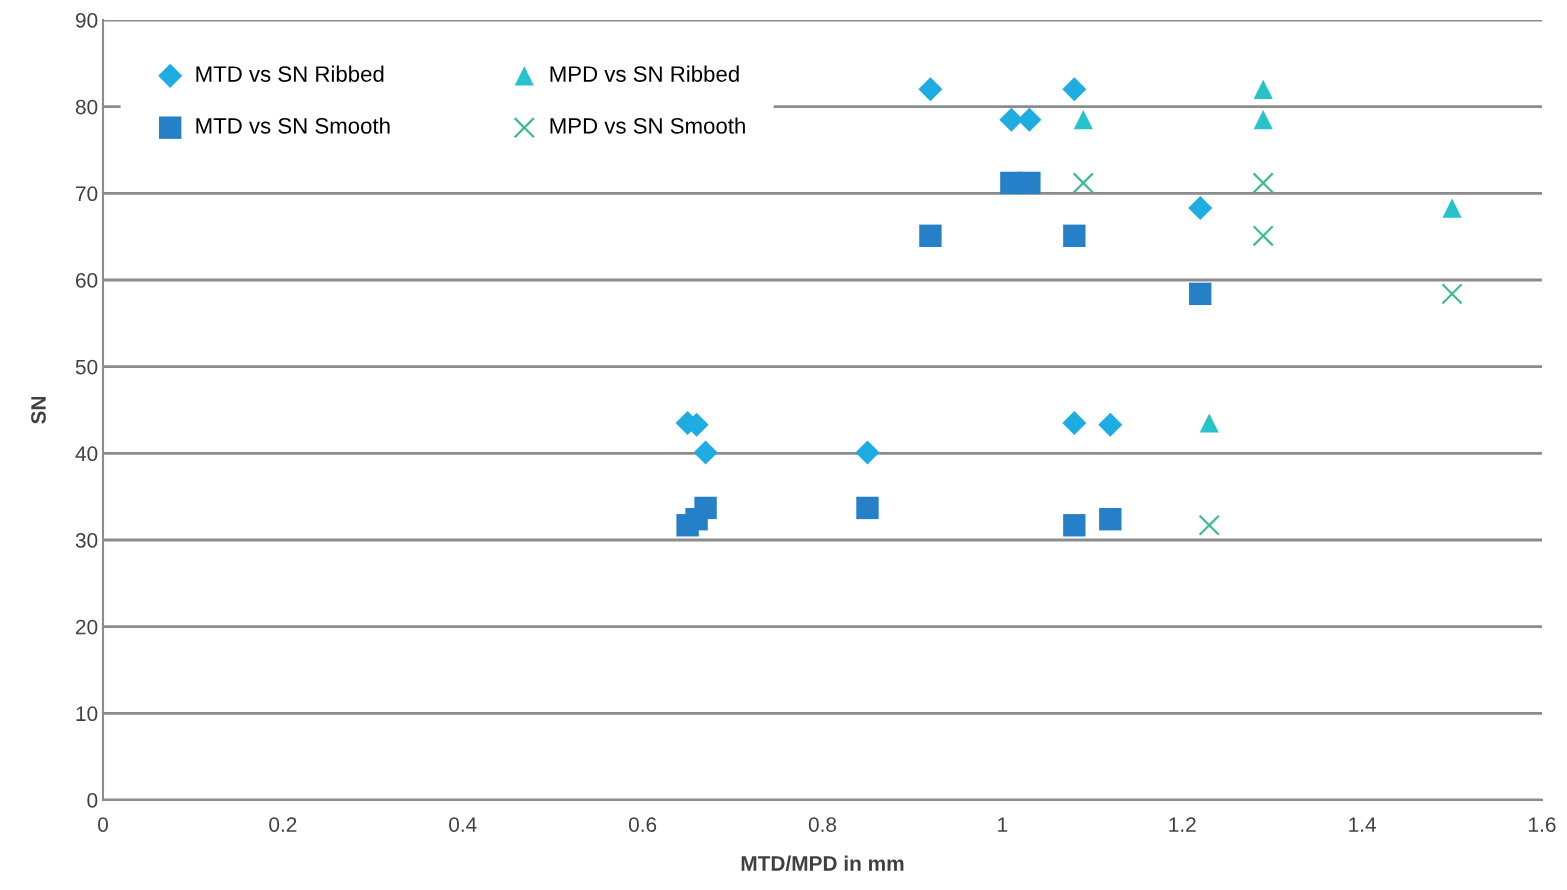  I want to click on x-tick-label: 0.6, so click(642, 824).